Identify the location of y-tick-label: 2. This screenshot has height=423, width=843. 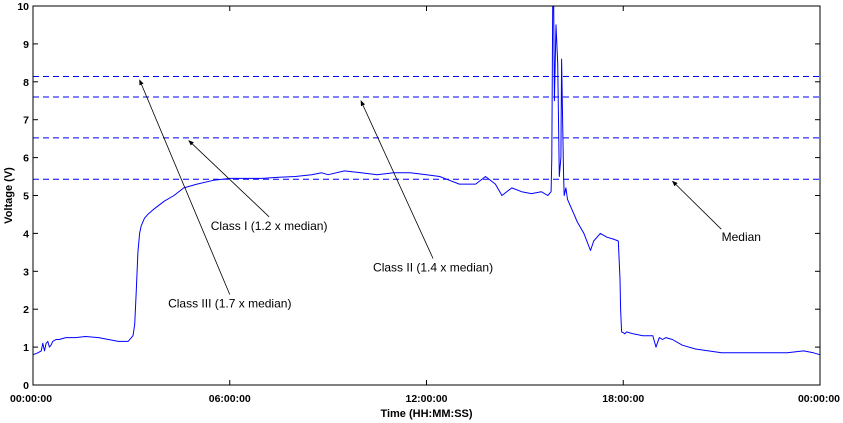
(26, 310).